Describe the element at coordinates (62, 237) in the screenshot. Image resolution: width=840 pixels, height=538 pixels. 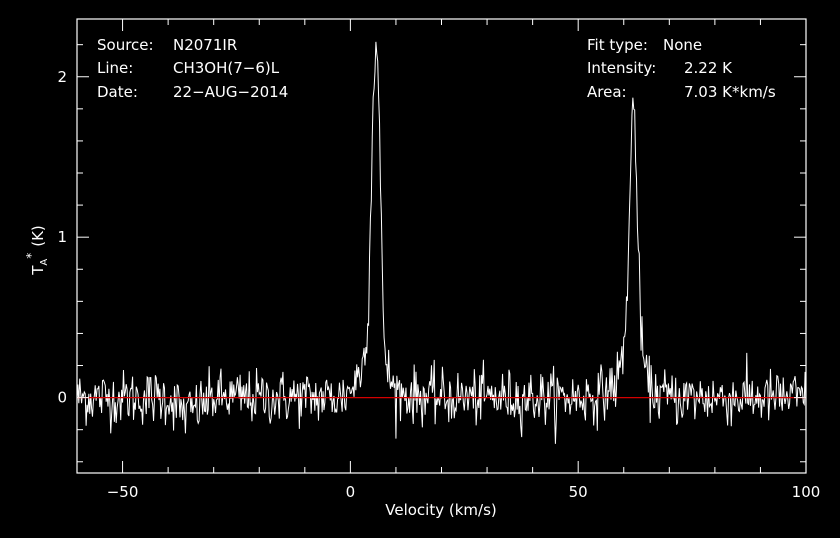
I see `y-tick-label: 1` at that location.